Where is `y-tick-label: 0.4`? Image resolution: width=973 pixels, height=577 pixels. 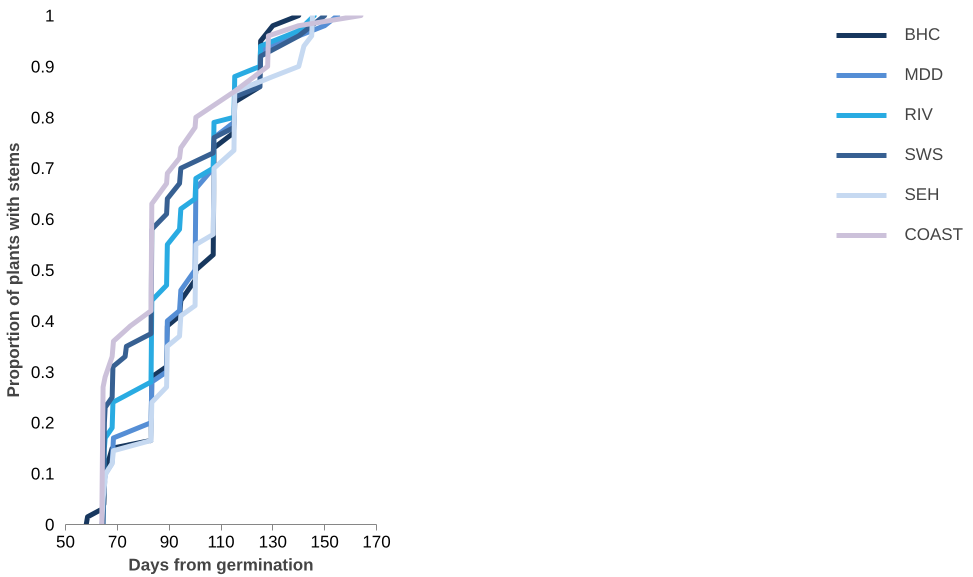
y-tick-label: 0.4 is located at coordinates (42, 321).